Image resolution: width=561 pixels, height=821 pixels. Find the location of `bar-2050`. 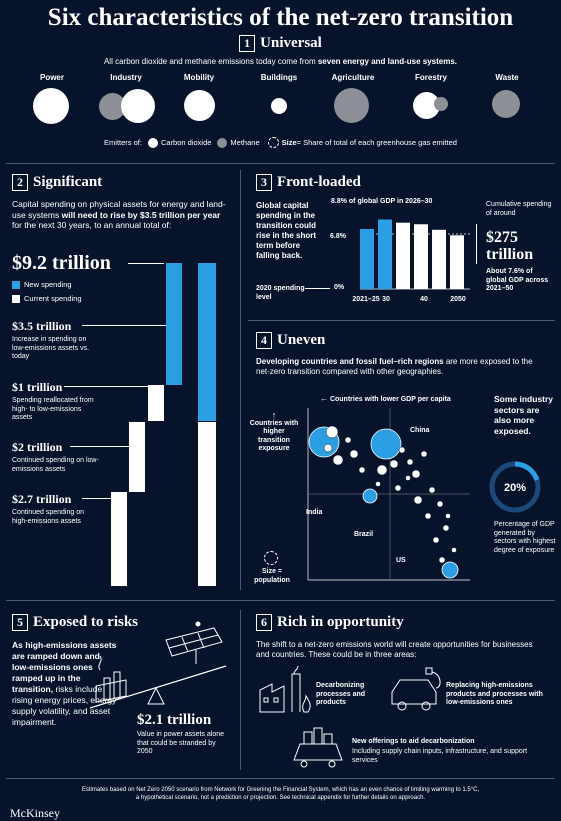

bar-2050 is located at coordinates (457, 262).